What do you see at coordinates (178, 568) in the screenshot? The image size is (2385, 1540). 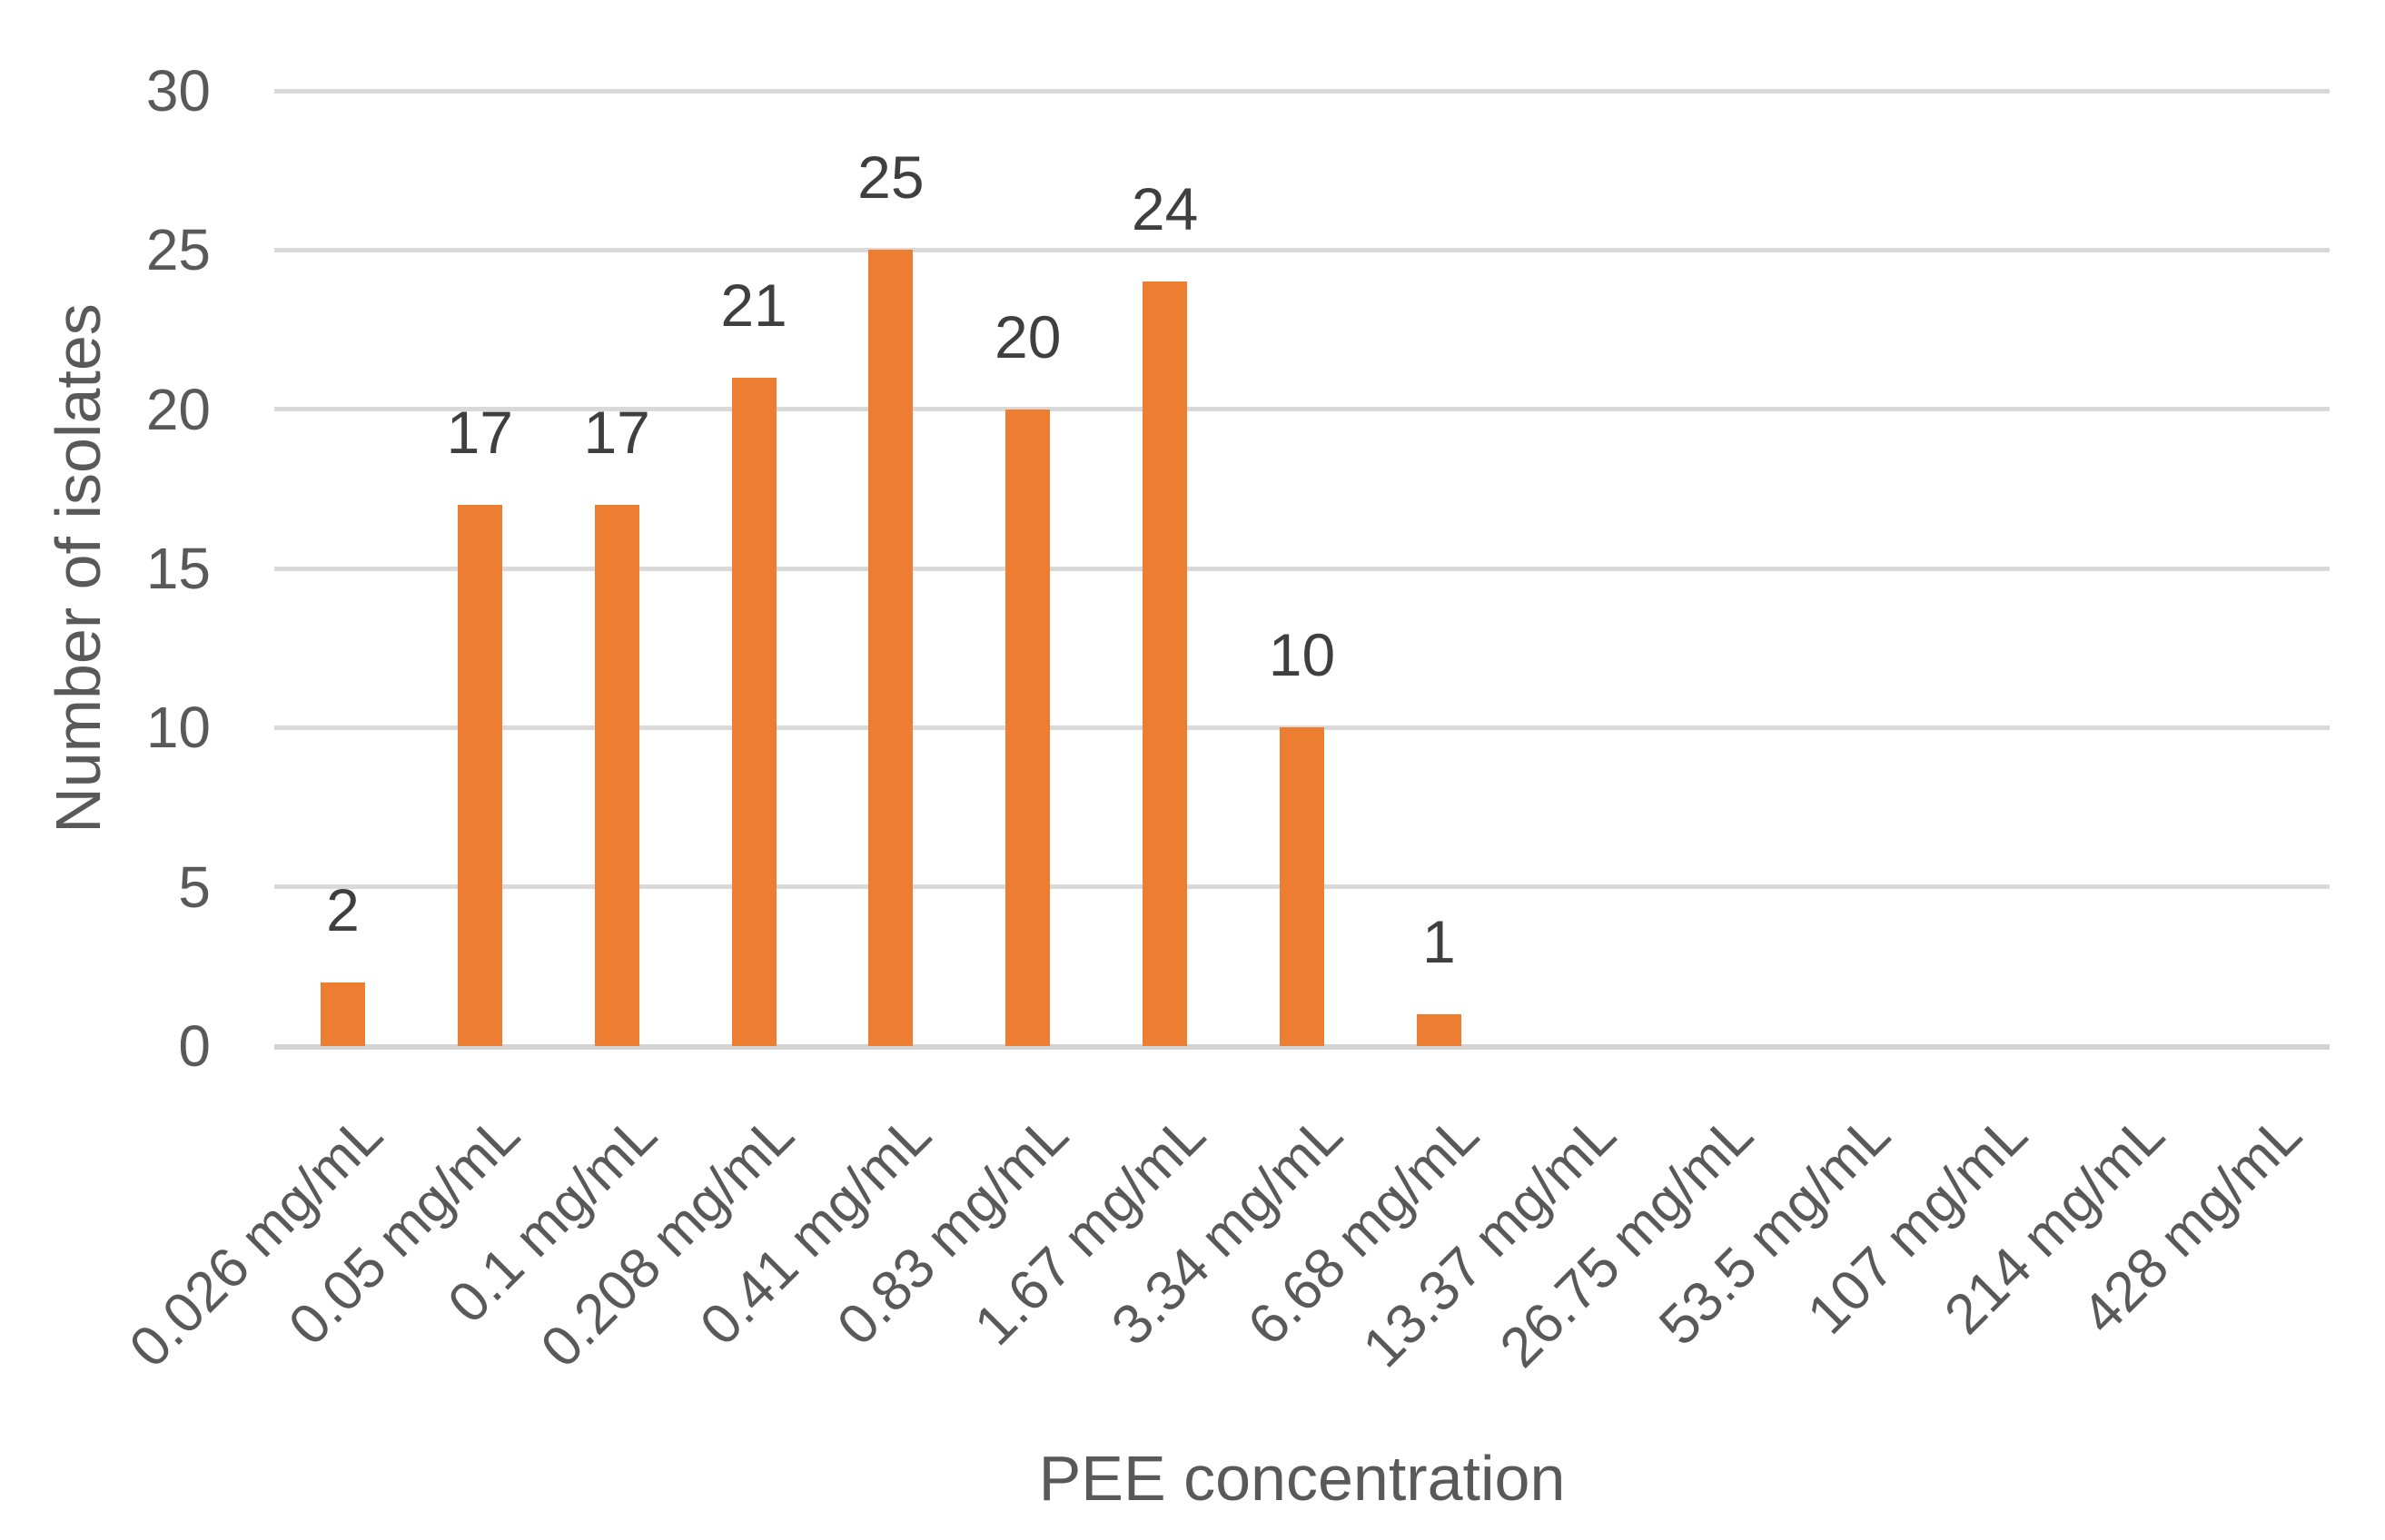 I see `y-tick-label: 15` at bounding box center [178, 568].